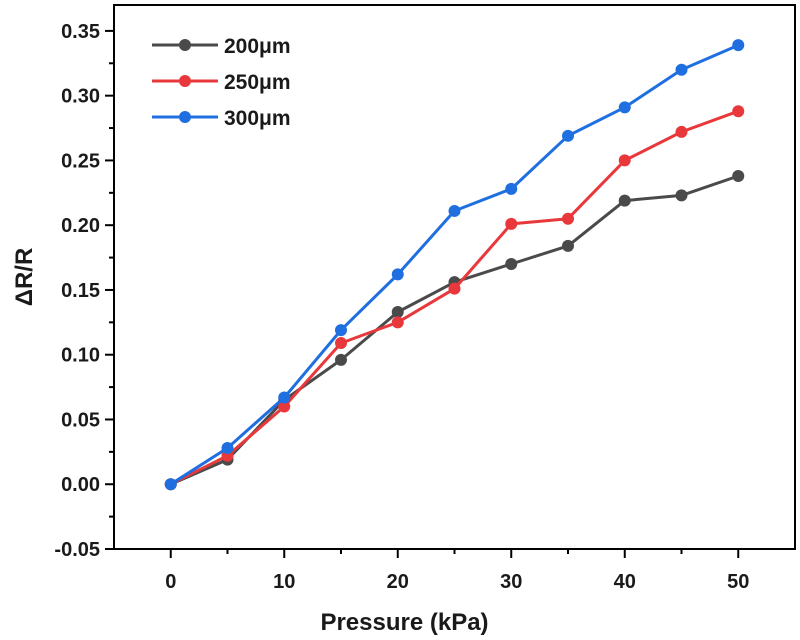 The height and width of the screenshot is (640, 800). I want to click on legend: 200μm 250μm 300μm, so click(221, 82).